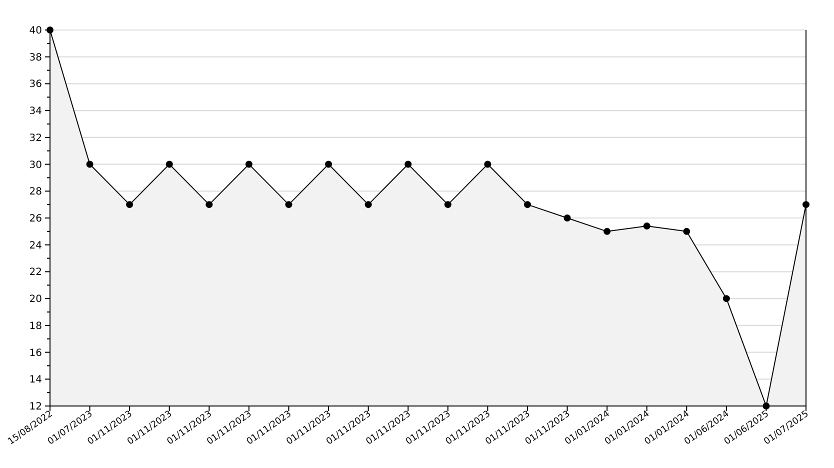 The height and width of the screenshot is (468, 834). Describe the element at coordinates (35, 326) in the screenshot. I see `y-tick-label: 18` at that location.